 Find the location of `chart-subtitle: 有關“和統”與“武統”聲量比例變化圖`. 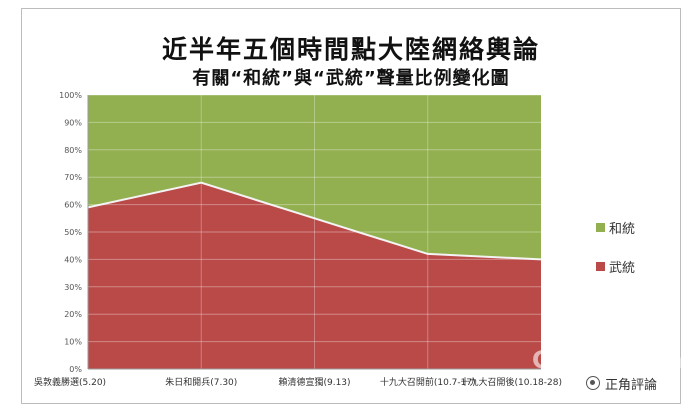

chart-subtitle: 有關“和統”與“武統”聲量比例變化圖 is located at coordinates (351, 78).